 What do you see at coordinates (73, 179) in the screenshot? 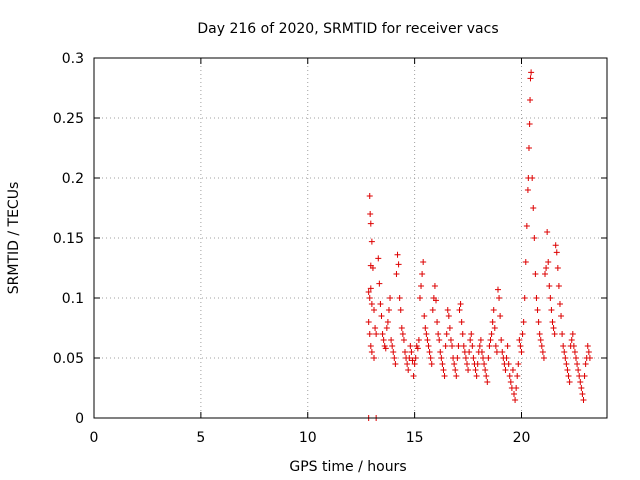
I see `y-tick-label: 0.2` at bounding box center [73, 179].